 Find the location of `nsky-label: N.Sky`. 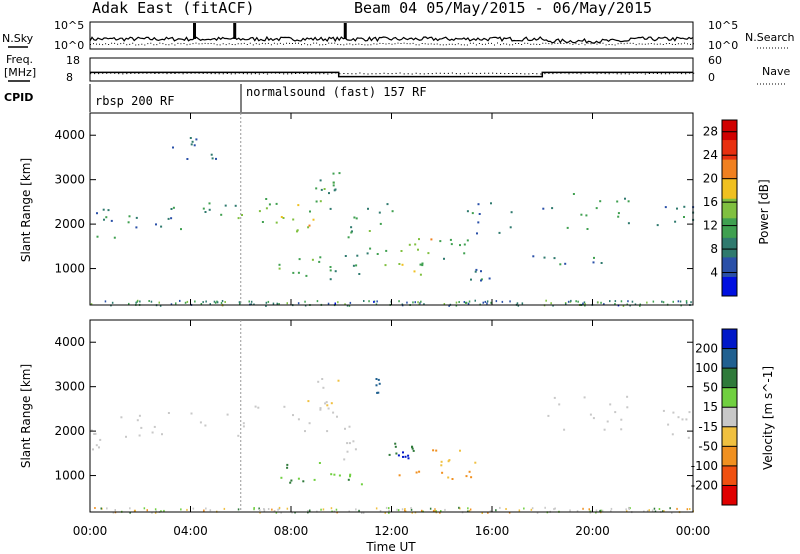

nsky-label: N.Sky is located at coordinates (18, 38).